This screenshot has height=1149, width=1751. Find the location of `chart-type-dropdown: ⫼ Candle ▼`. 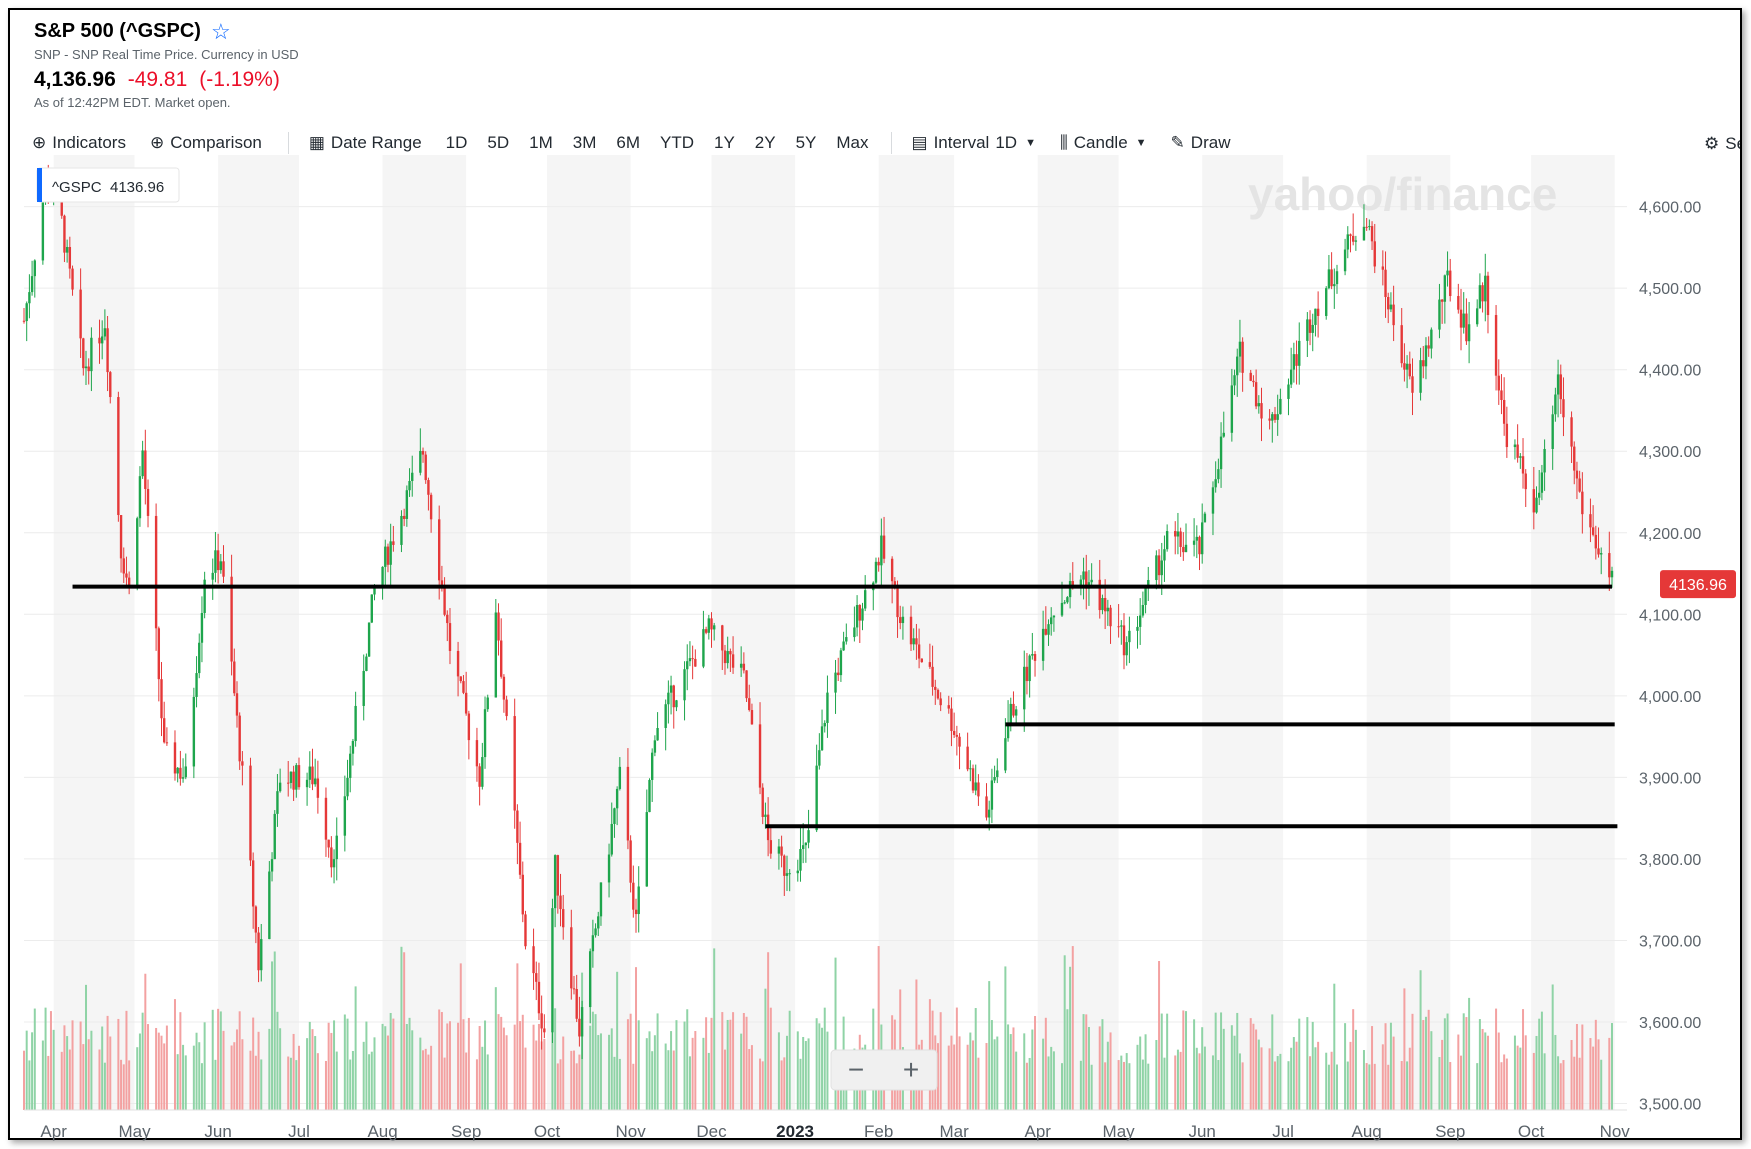

chart-type-dropdown: ⫼ Candle ▼ is located at coordinates (1103, 143).